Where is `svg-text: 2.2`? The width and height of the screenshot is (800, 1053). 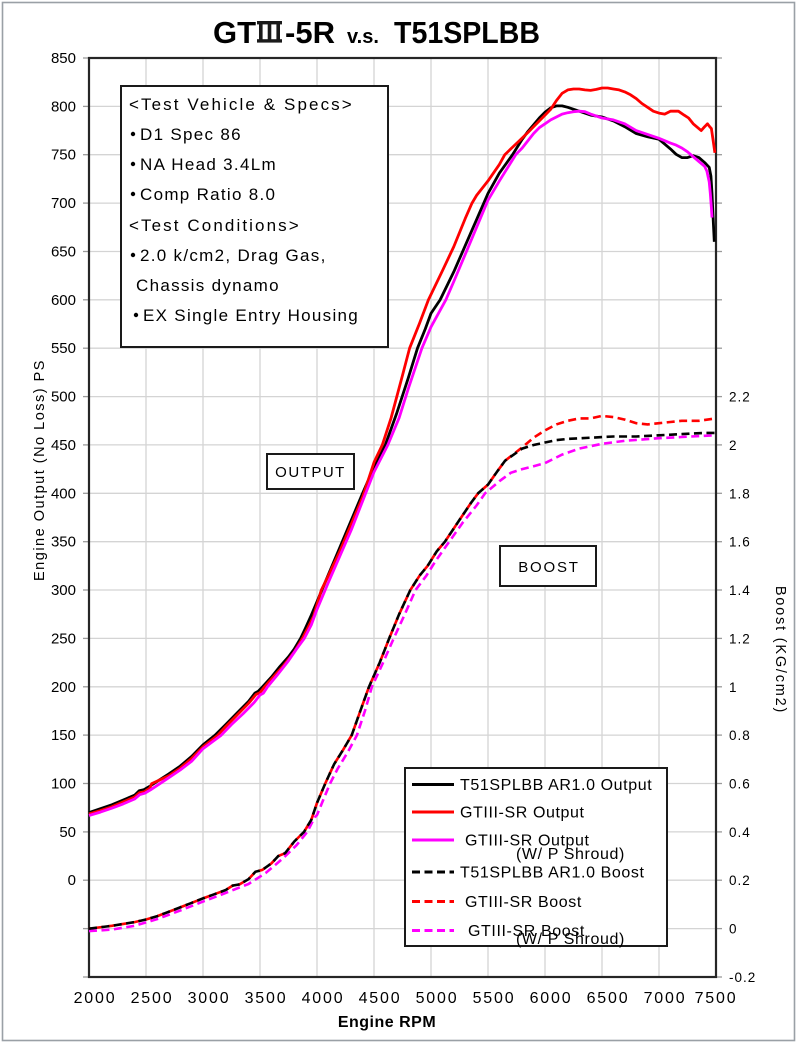 svg-text: 2.2 is located at coordinates (740, 397).